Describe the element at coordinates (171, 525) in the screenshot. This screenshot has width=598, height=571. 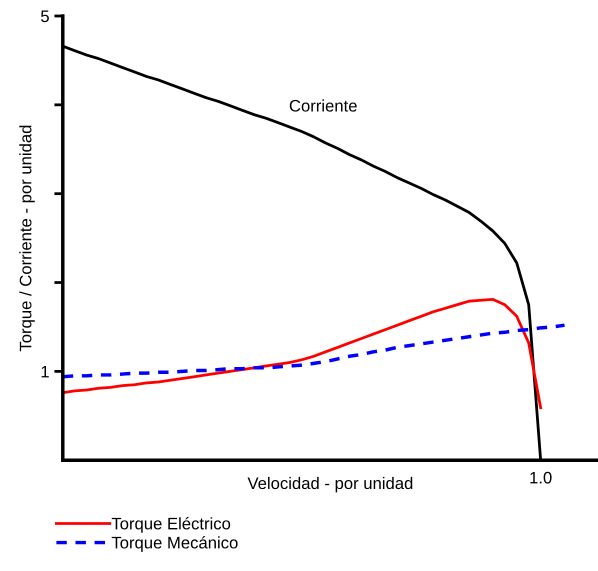
I see `legend-label: Torque Eléctrico` at that location.